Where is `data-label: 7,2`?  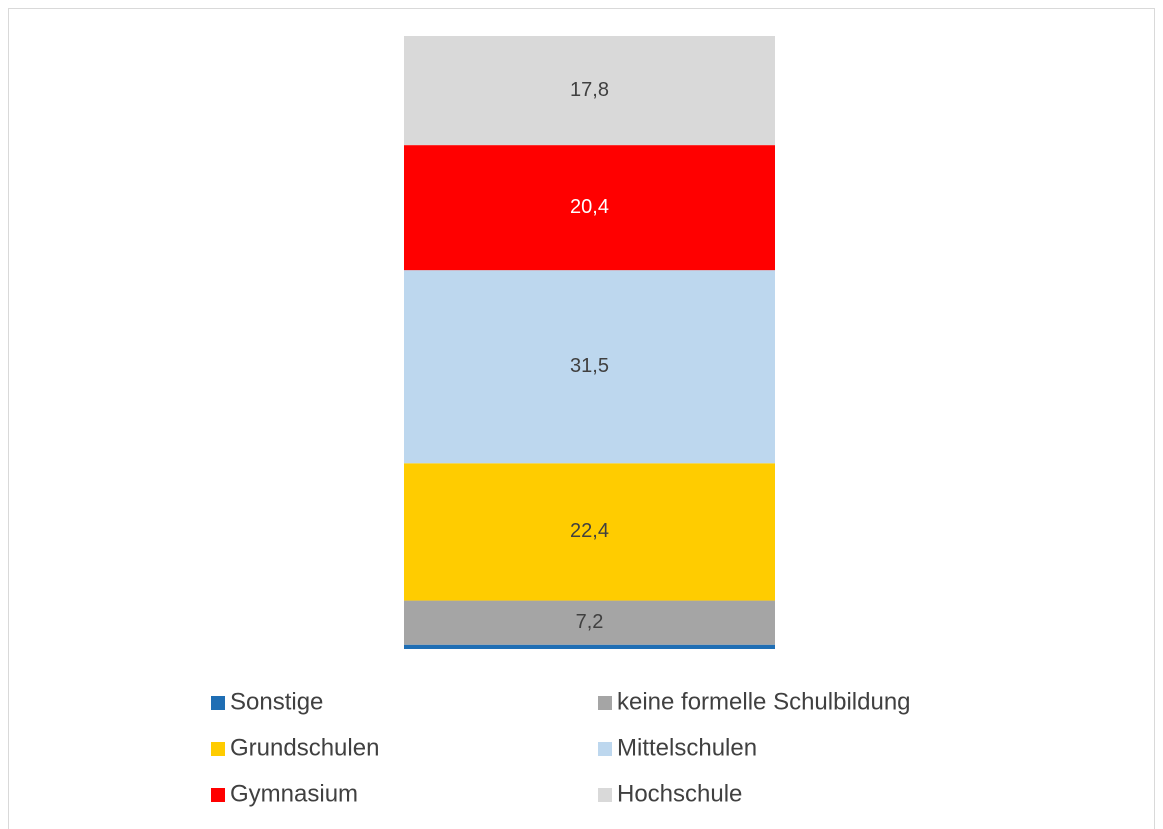
data-label: 7,2 is located at coordinates (590, 622).